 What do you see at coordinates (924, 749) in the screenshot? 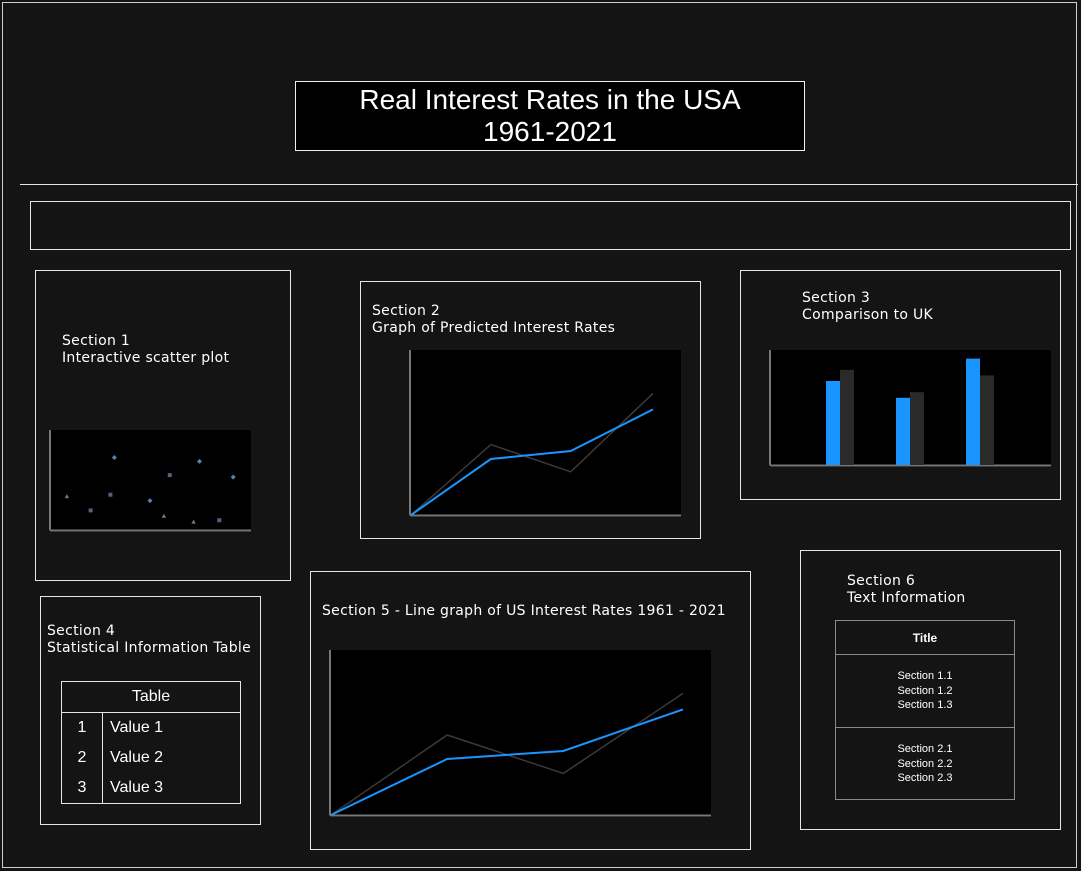
I see `cell-line: Section 2.1` at bounding box center [924, 749].